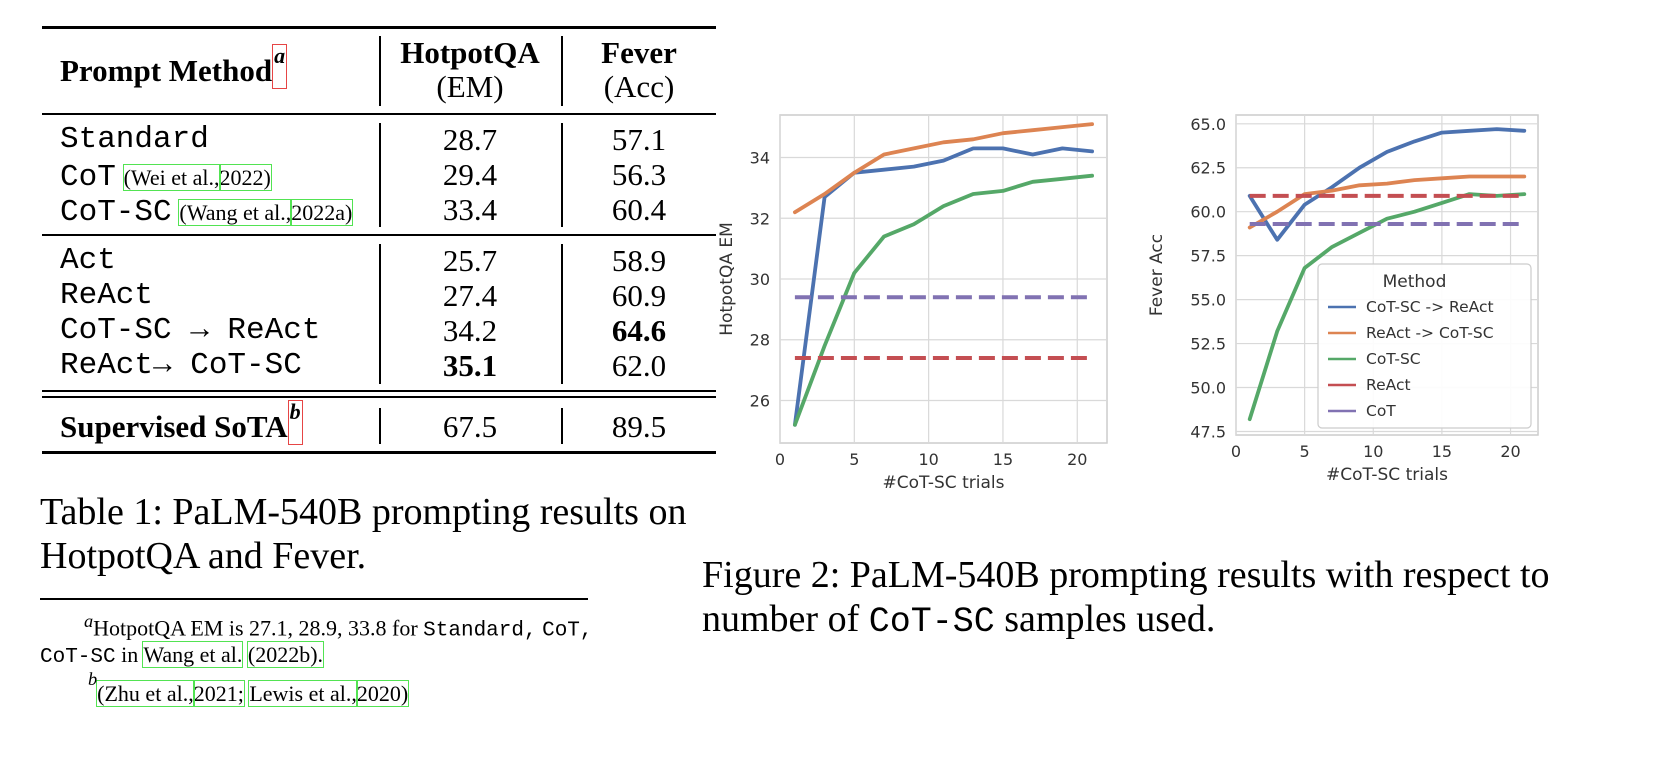 This screenshot has width=1662, height=776. Describe the element at coordinates (1208, 124) in the screenshot. I see `y-tick-label: 65.0` at that location.